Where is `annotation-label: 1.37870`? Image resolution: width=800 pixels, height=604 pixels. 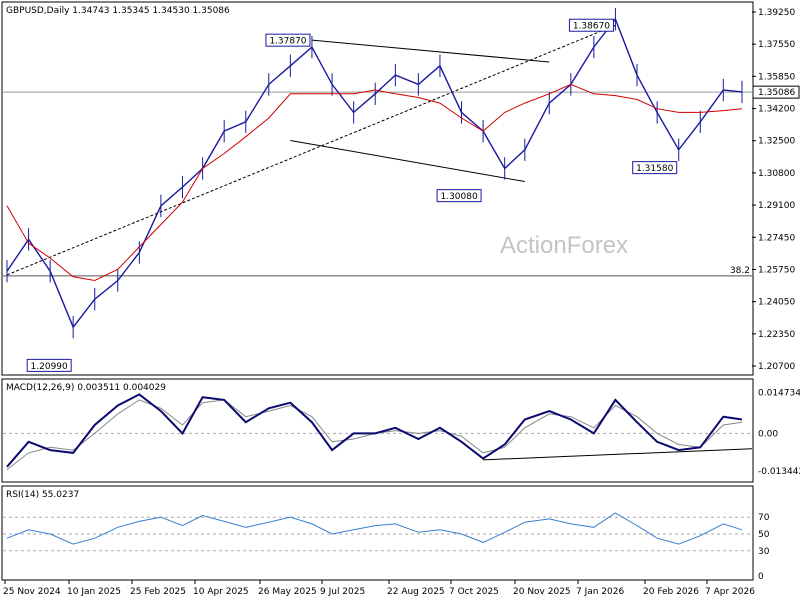 annotation-label: 1.37870 is located at coordinates (287, 42).